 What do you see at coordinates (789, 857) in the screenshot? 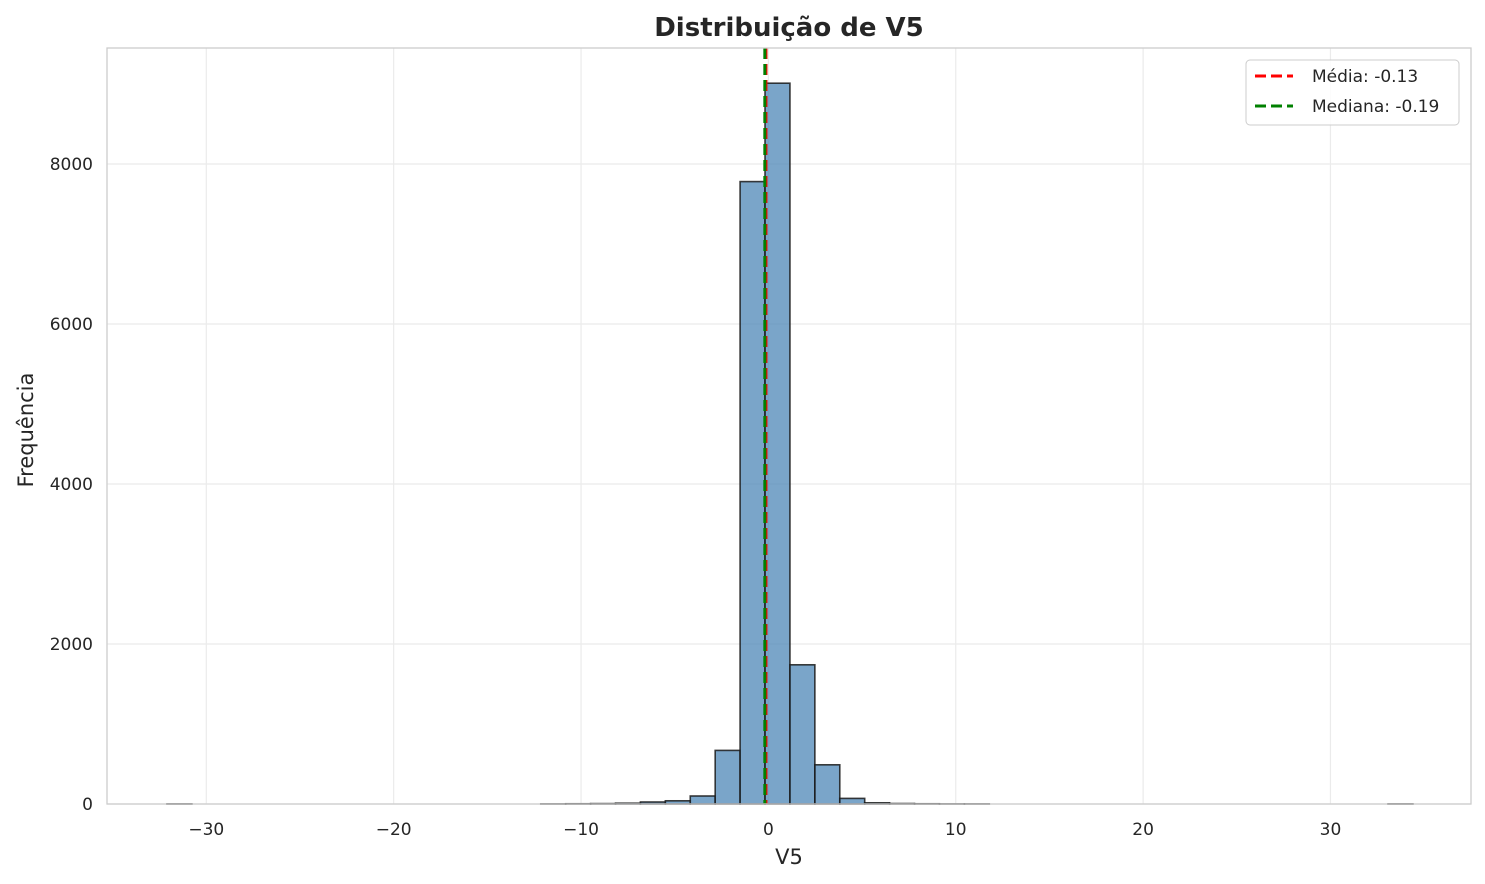
I see `x-axis-label: V5` at bounding box center [789, 857].